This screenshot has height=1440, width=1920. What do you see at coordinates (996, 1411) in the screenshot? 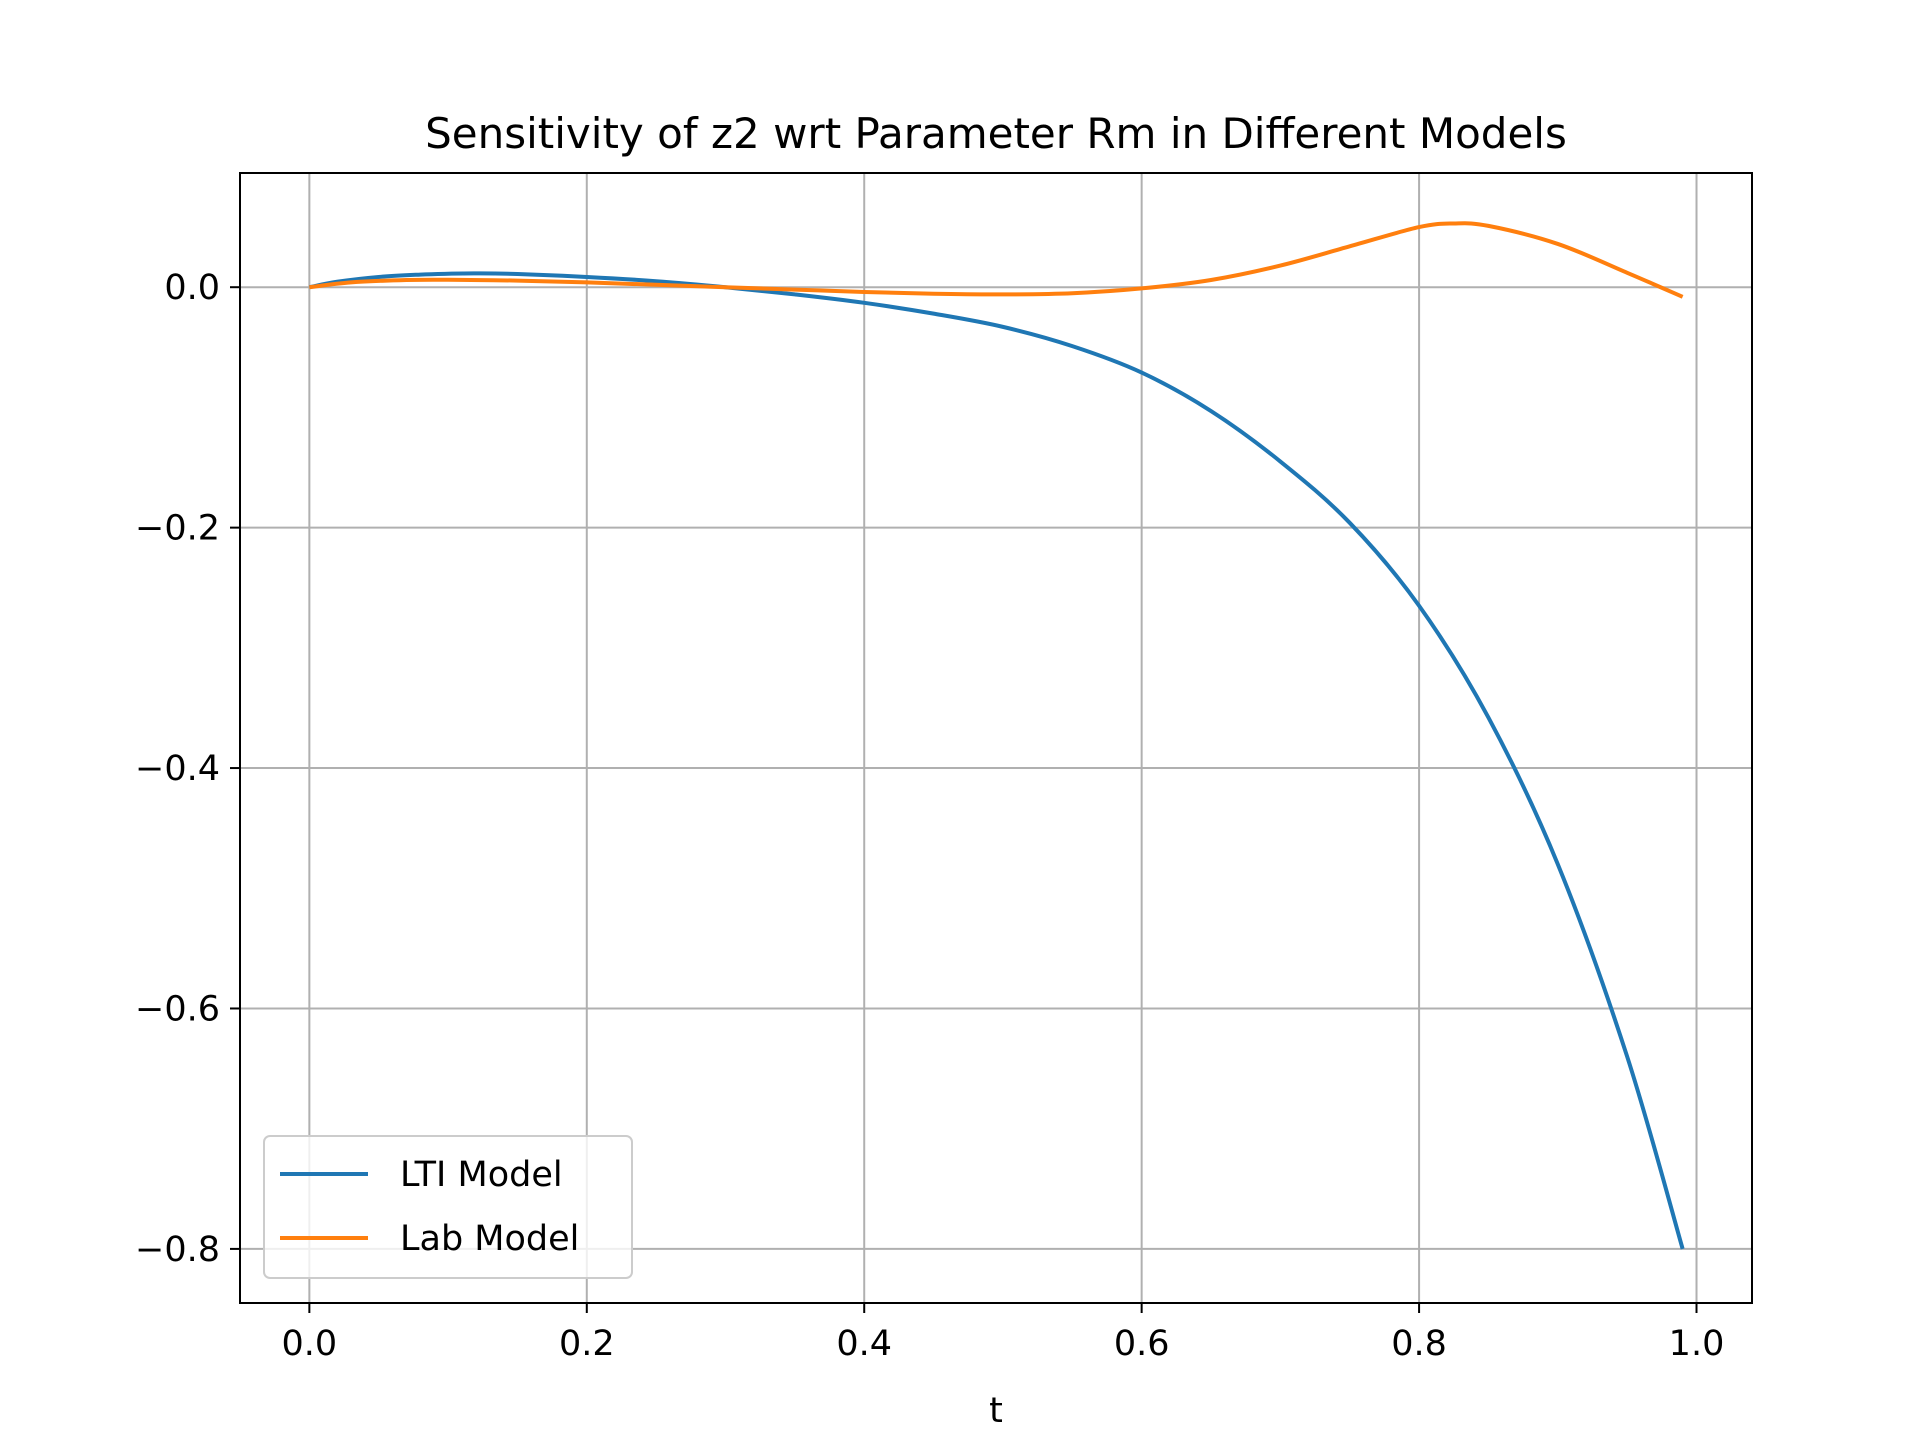
I see `x-axis-label: t` at bounding box center [996, 1411].